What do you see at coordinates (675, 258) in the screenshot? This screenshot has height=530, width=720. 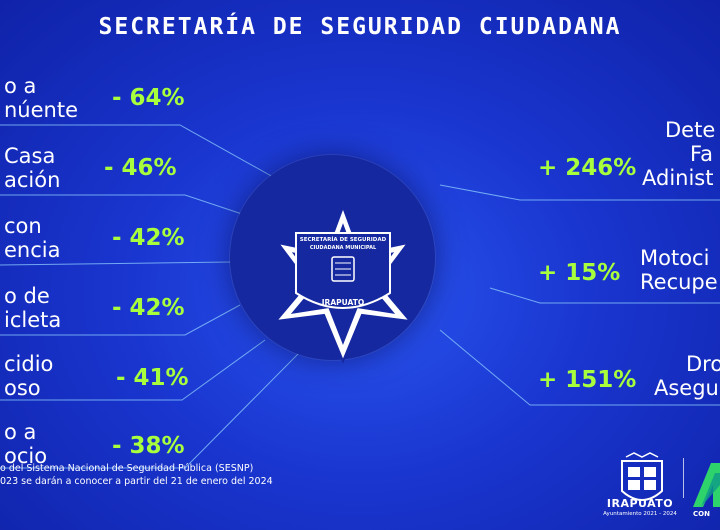 I see `right-item-2-label-line1: Motoci` at bounding box center [675, 258].